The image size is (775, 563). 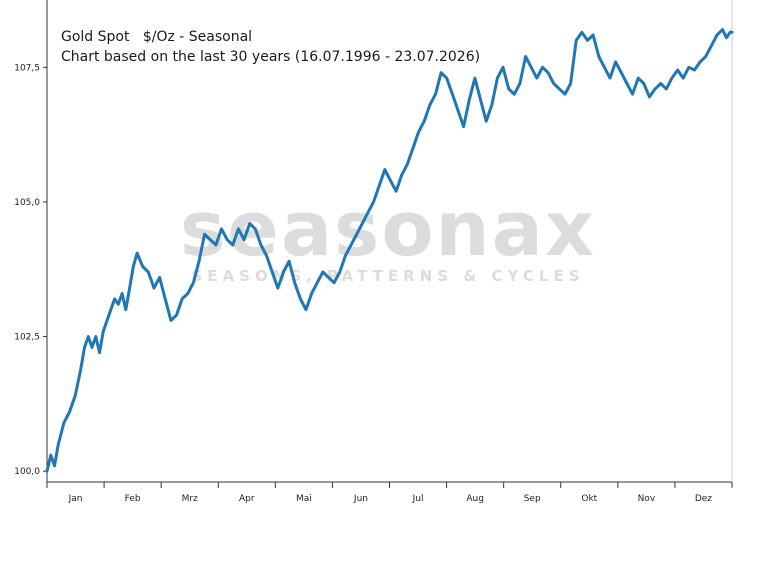 What do you see at coordinates (27, 338) in the screenshot?
I see `y-tick-label: 102,5` at bounding box center [27, 338].